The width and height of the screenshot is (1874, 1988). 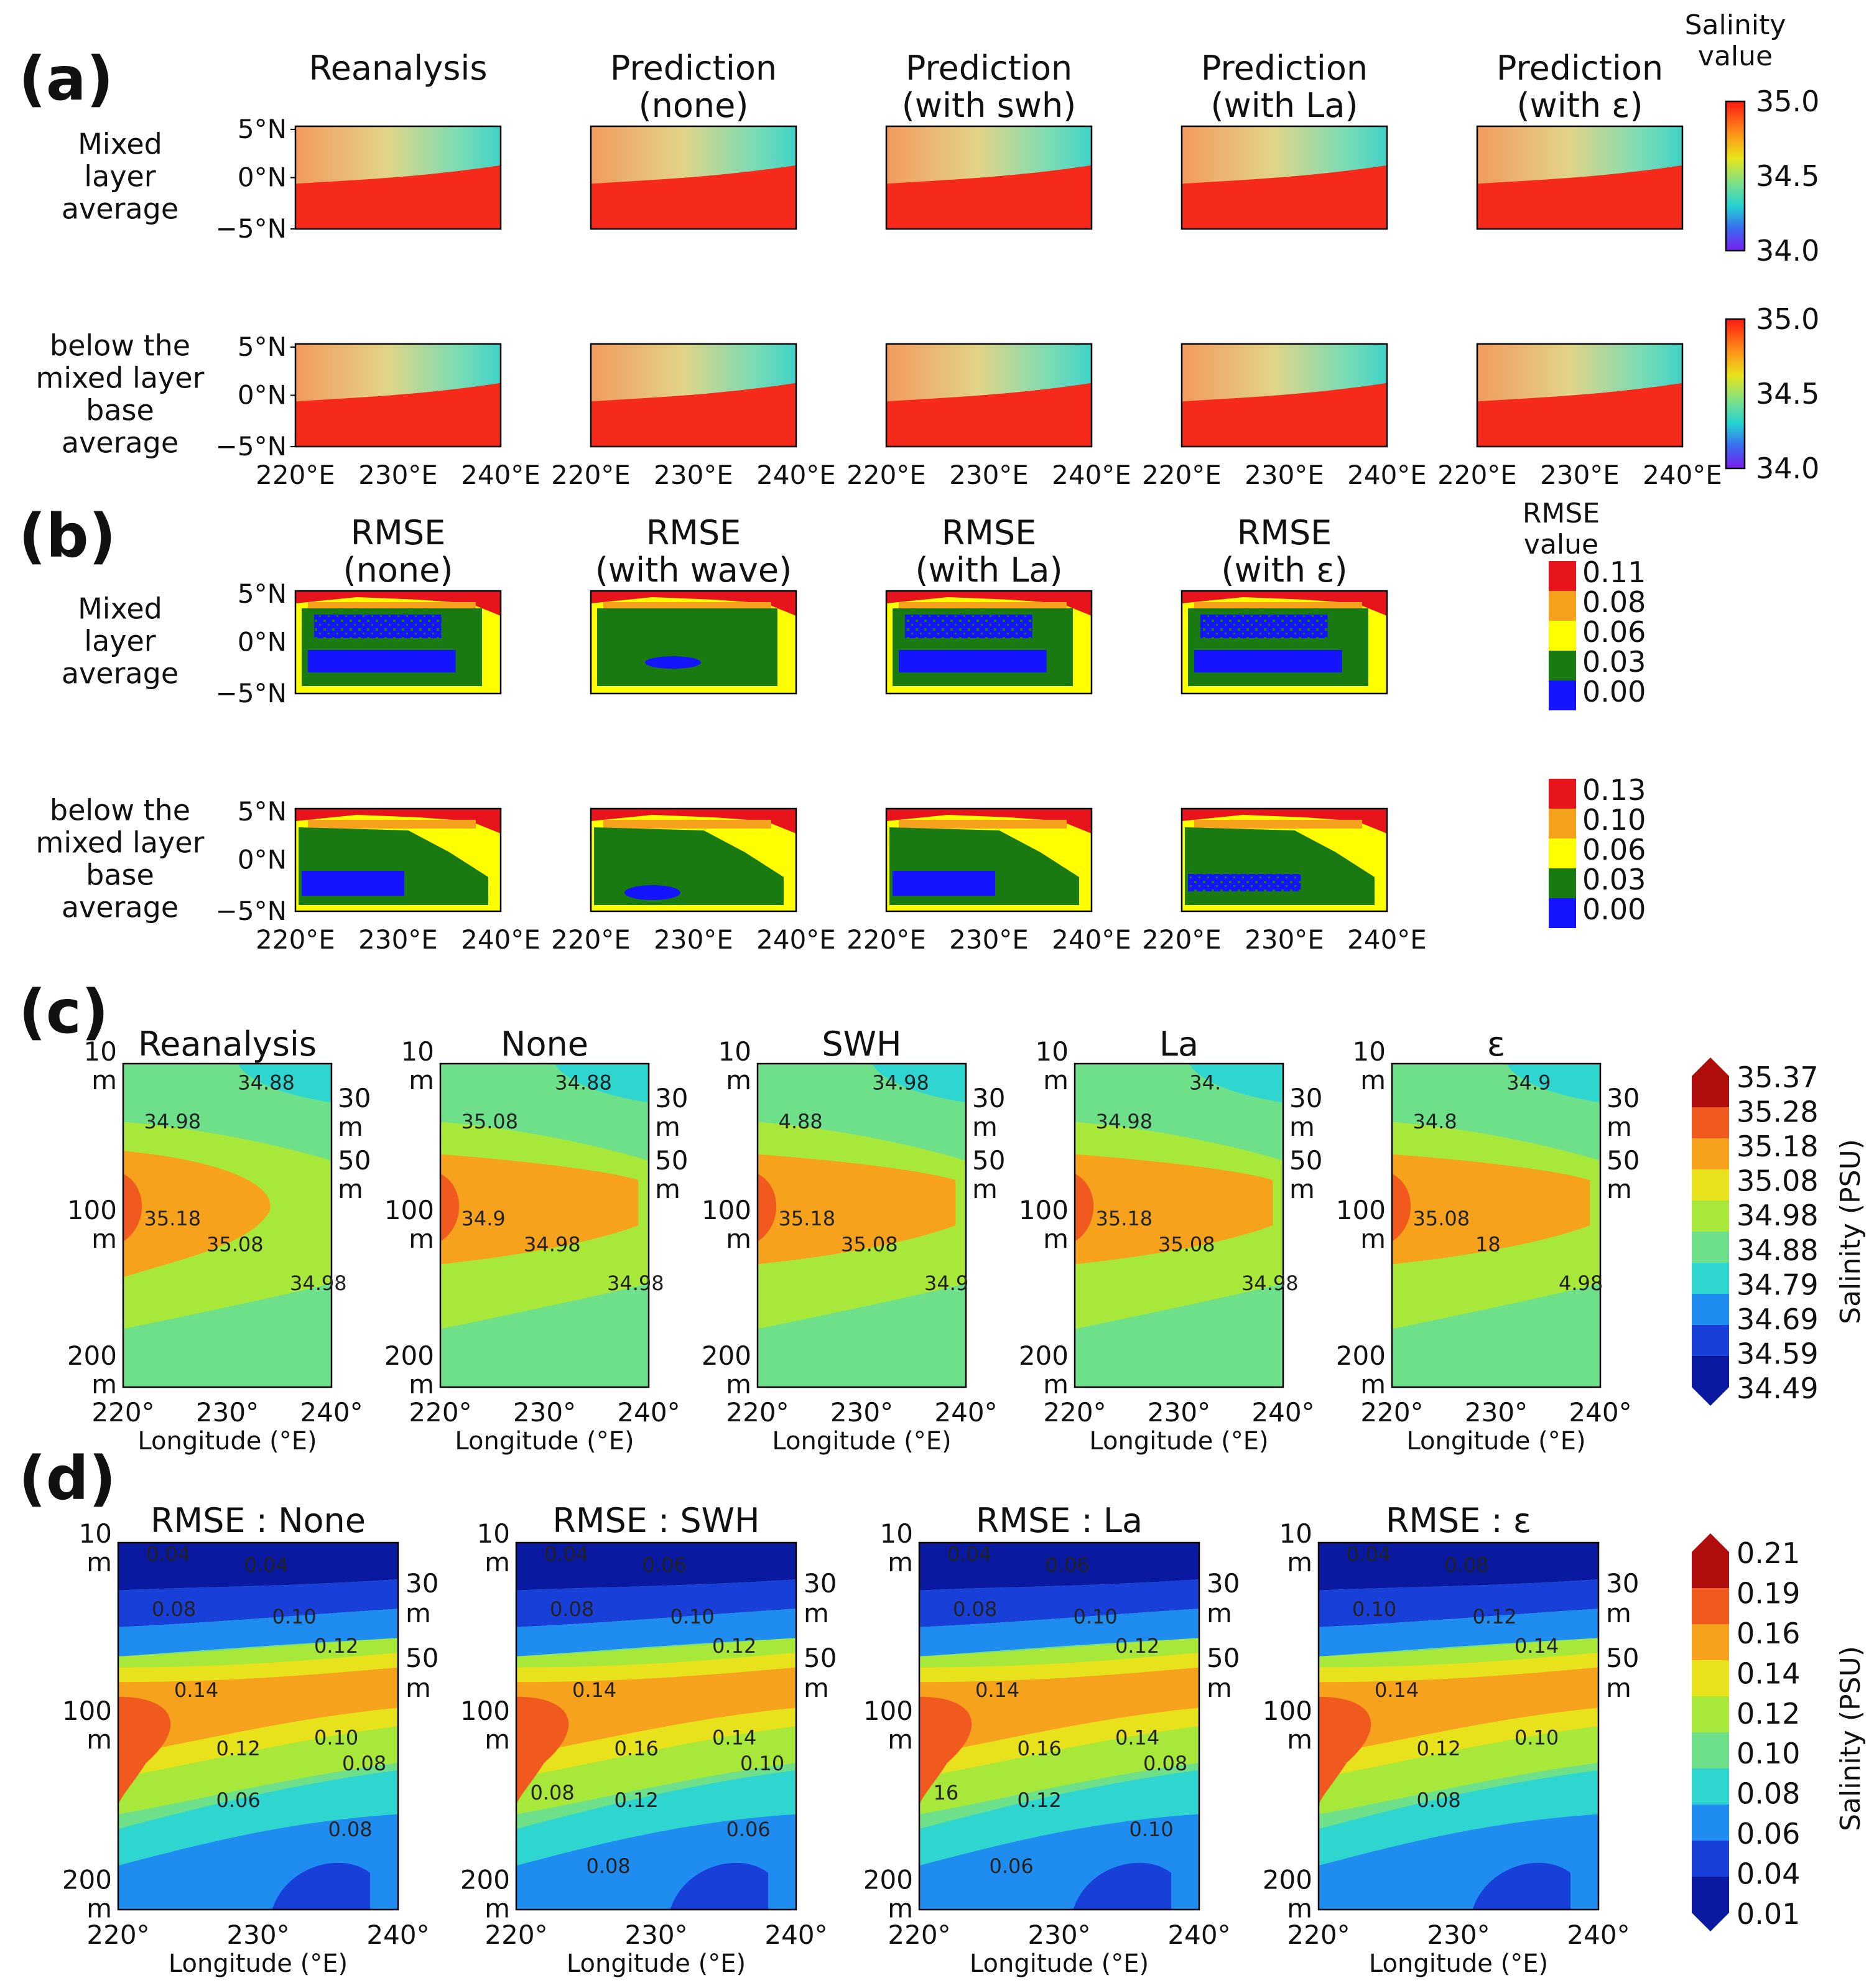 What do you see at coordinates (87, 1879) in the screenshot?
I see `d-ytl-0-2-0: 200` at bounding box center [87, 1879].